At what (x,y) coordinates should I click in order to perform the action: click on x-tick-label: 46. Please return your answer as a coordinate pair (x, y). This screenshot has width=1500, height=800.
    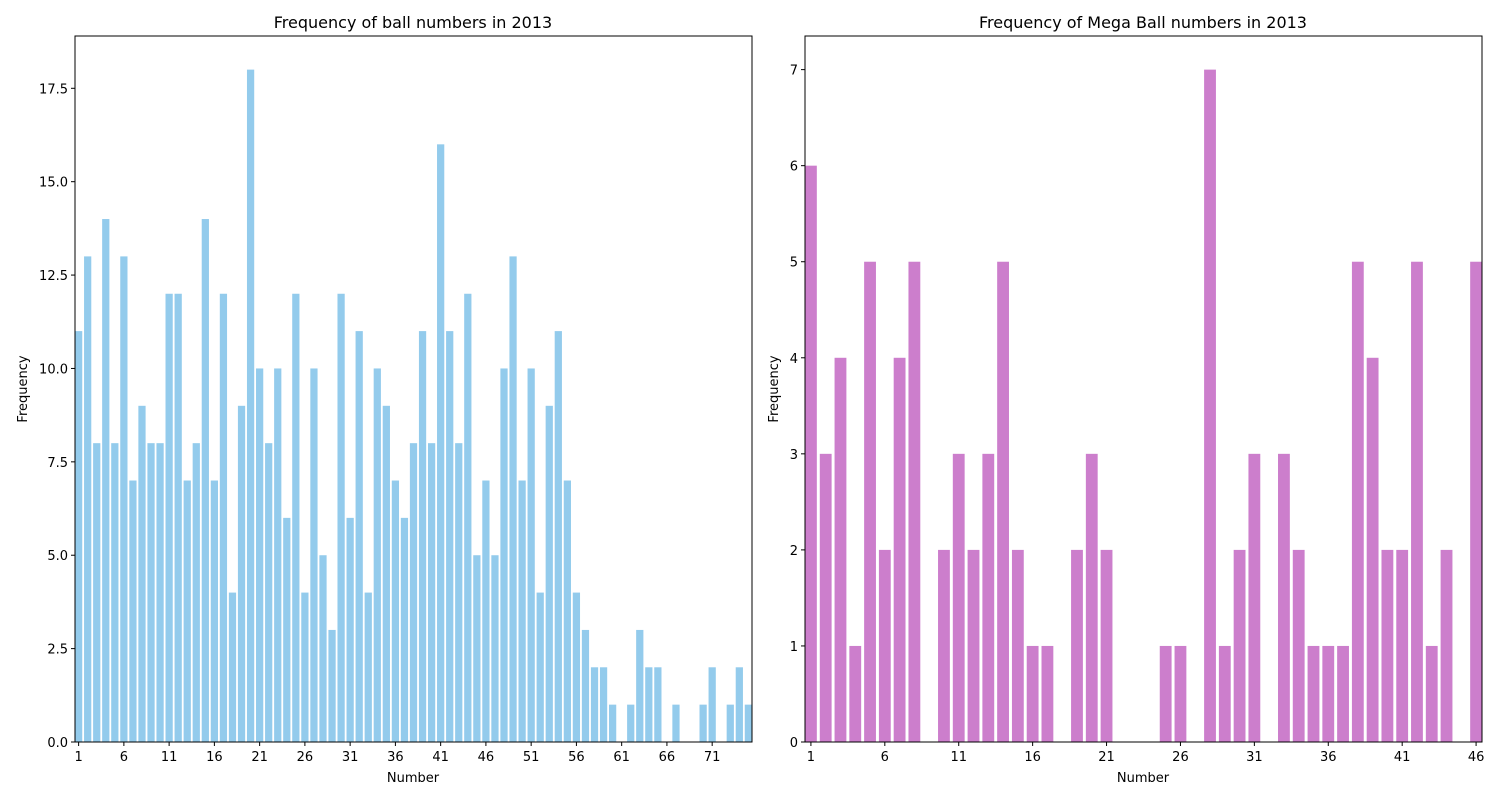
    Looking at the image, I should click on (486, 757).